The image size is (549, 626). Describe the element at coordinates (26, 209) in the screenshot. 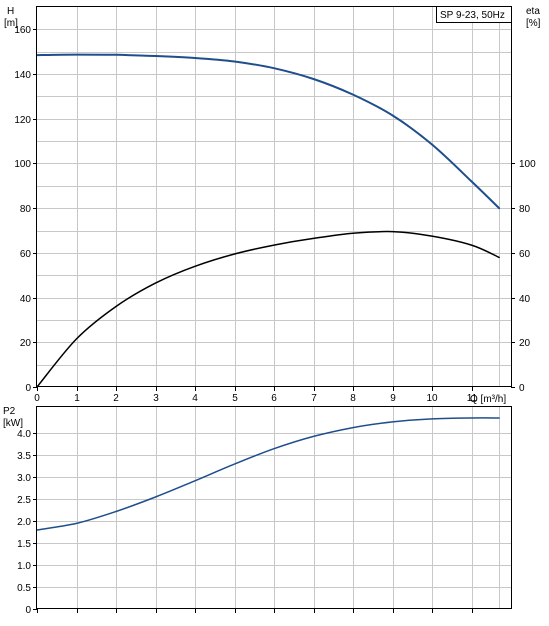

I see `head-tick-label: 80` at that location.